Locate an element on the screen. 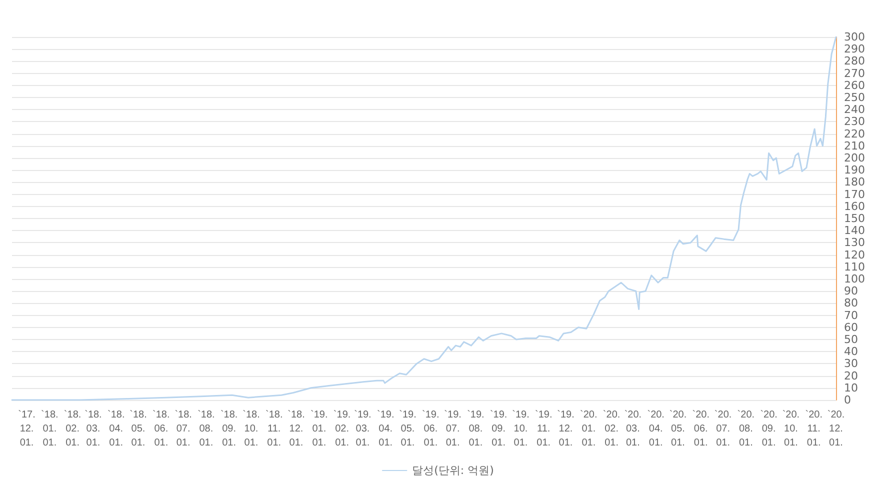 Image resolution: width=876 pixels, height=491 pixels. legend-label: 달성(단위: 억원) is located at coordinates (453, 470).